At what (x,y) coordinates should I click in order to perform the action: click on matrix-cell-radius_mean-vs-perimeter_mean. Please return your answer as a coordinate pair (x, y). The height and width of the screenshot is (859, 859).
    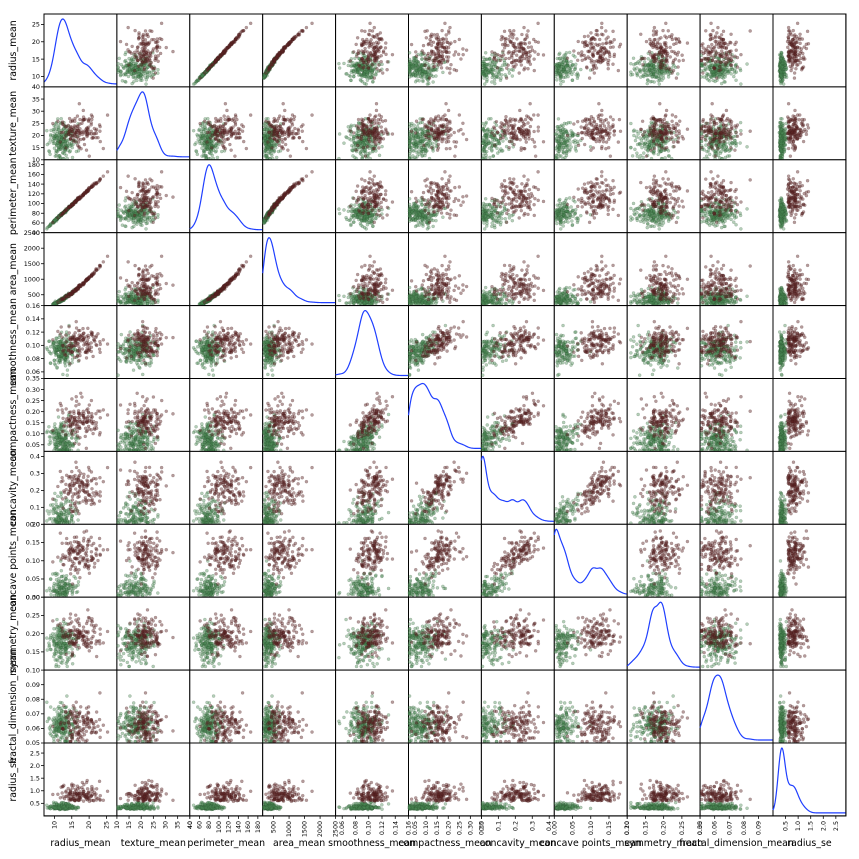
    Looking at the image, I should click on (226, 50).